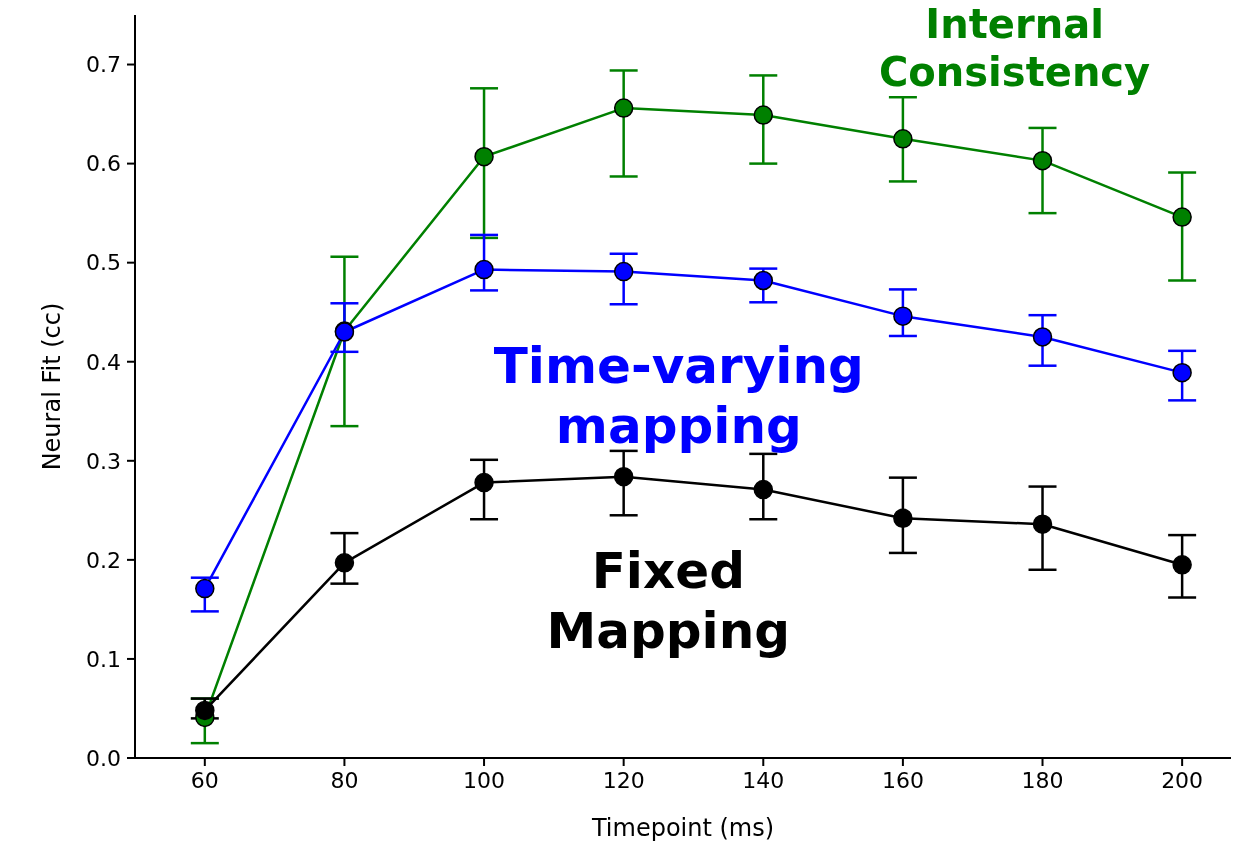  What do you see at coordinates (763, 780) in the screenshot?
I see `x-tick-label: 140` at bounding box center [763, 780].